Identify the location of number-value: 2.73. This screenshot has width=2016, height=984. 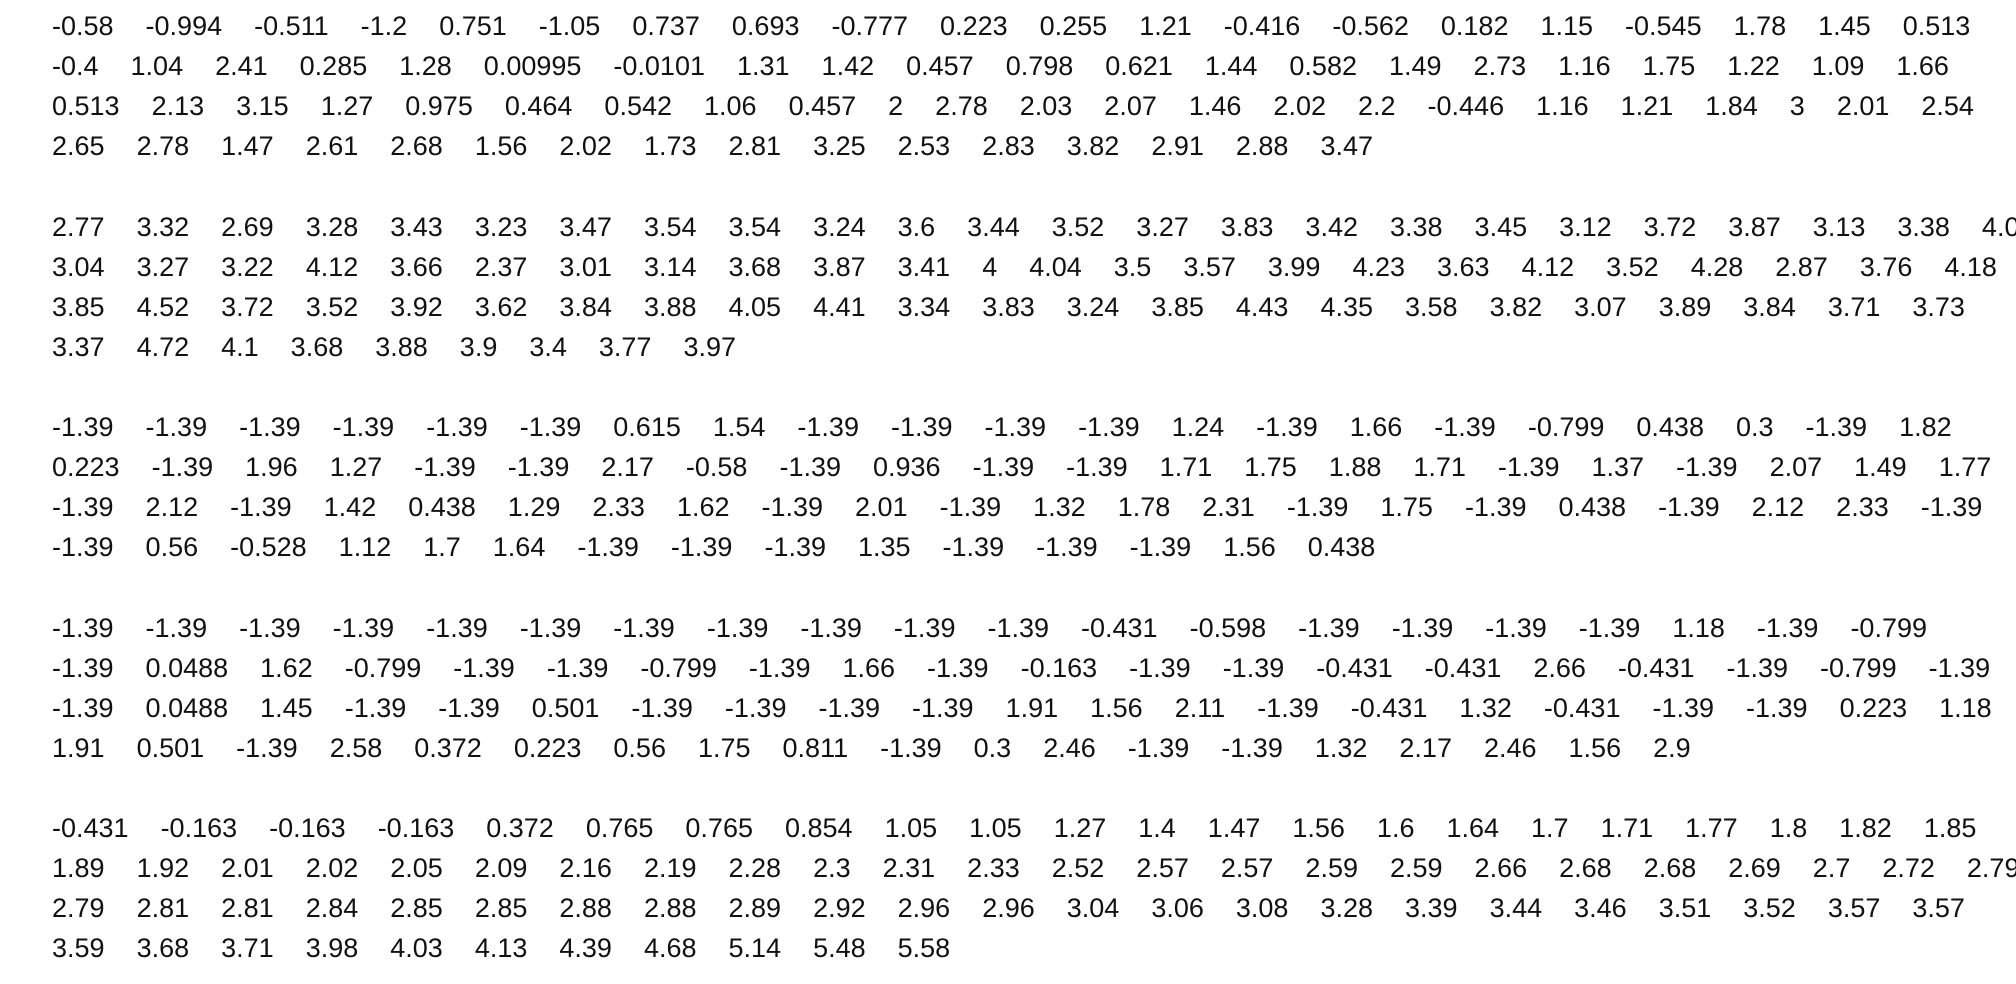
(1500, 66).